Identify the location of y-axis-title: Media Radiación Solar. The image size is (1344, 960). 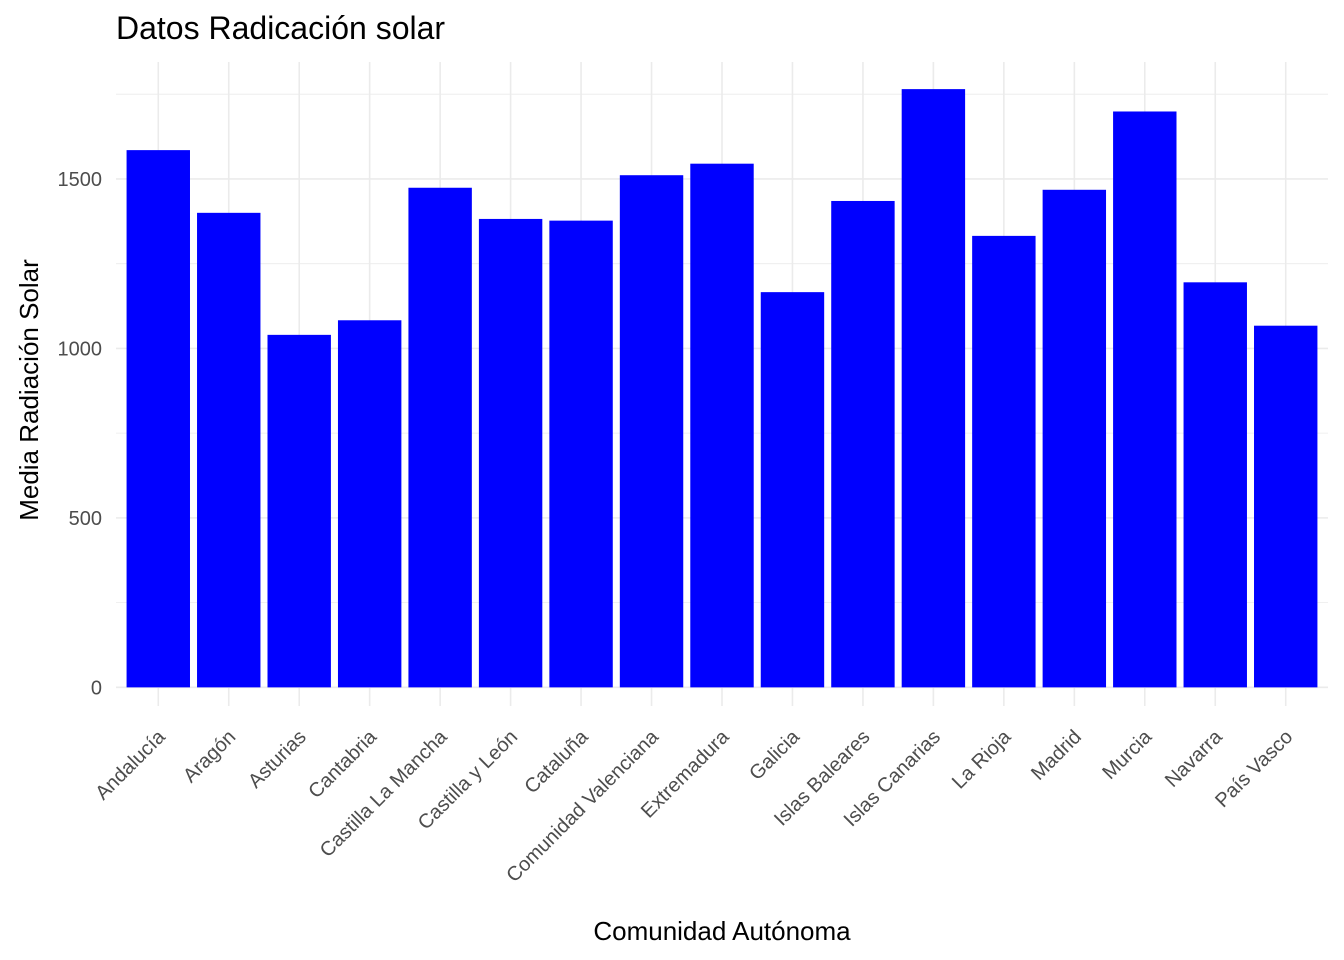
(29, 390).